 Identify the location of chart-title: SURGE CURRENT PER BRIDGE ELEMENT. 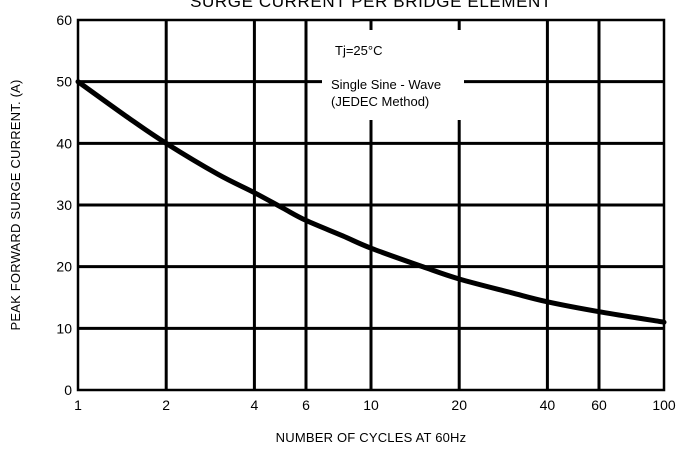
(371, 5).